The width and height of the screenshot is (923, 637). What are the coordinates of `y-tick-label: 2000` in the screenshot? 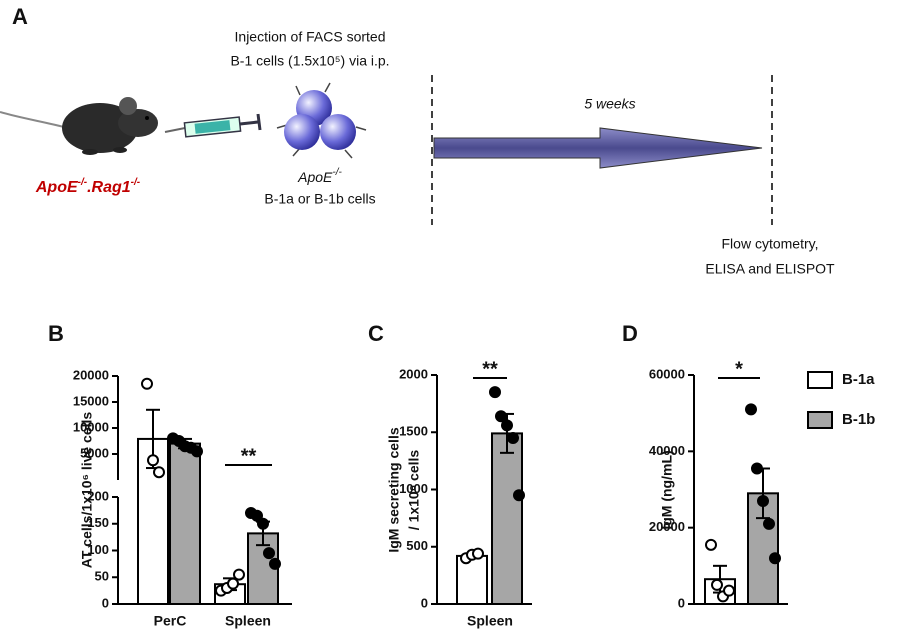 It's located at (413, 373).